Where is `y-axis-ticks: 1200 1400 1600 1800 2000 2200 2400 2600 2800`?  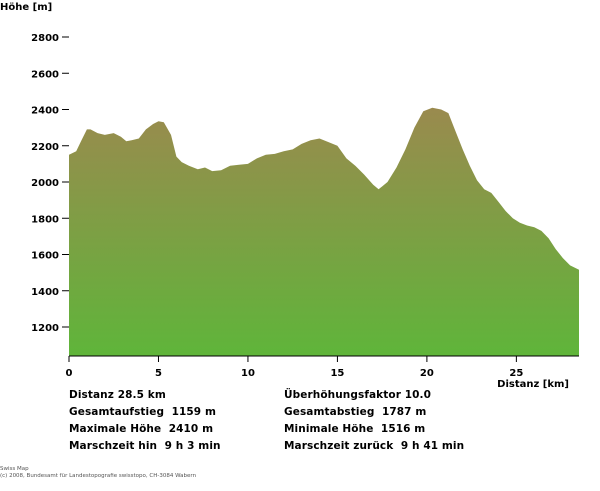
y-axis-ticks: 1200 1400 1600 1800 2000 2200 2400 2600 2800 is located at coordinates (50, 183).